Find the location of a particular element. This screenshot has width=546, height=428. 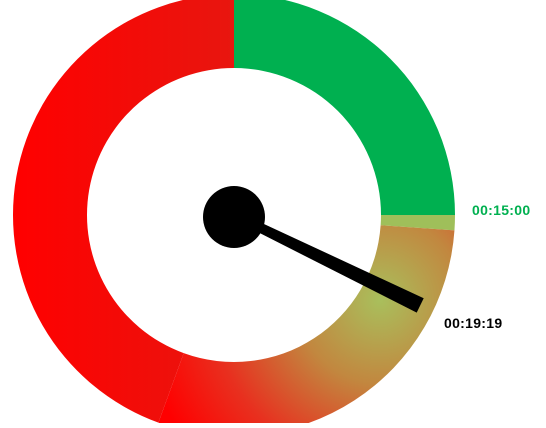

gauge-needle-hub is located at coordinates (234, 217).